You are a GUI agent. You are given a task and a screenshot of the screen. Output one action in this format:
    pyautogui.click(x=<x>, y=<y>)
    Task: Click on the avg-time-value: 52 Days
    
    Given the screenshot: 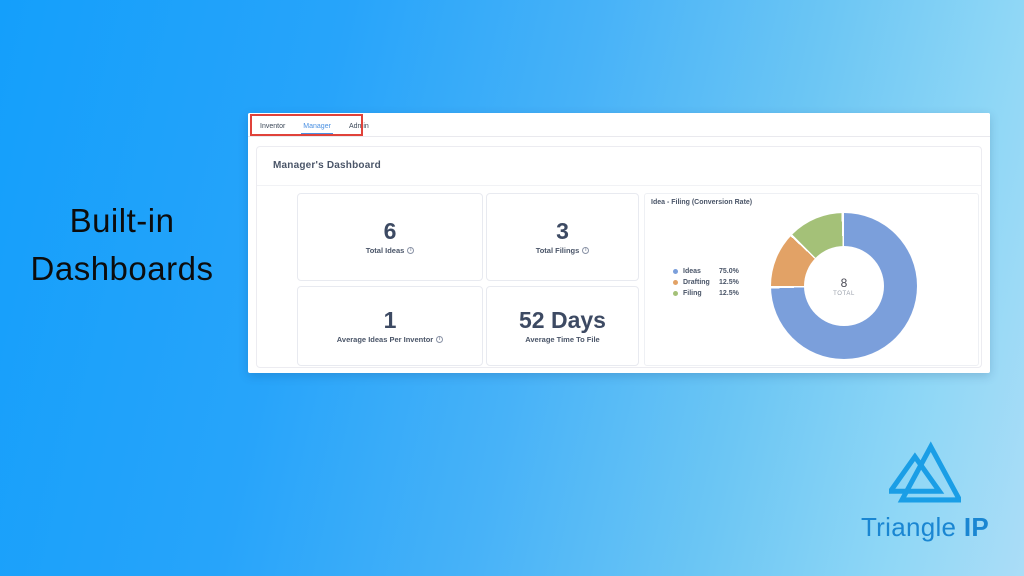 What is the action you would take?
    pyautogui.click(x=562, y=319)
    